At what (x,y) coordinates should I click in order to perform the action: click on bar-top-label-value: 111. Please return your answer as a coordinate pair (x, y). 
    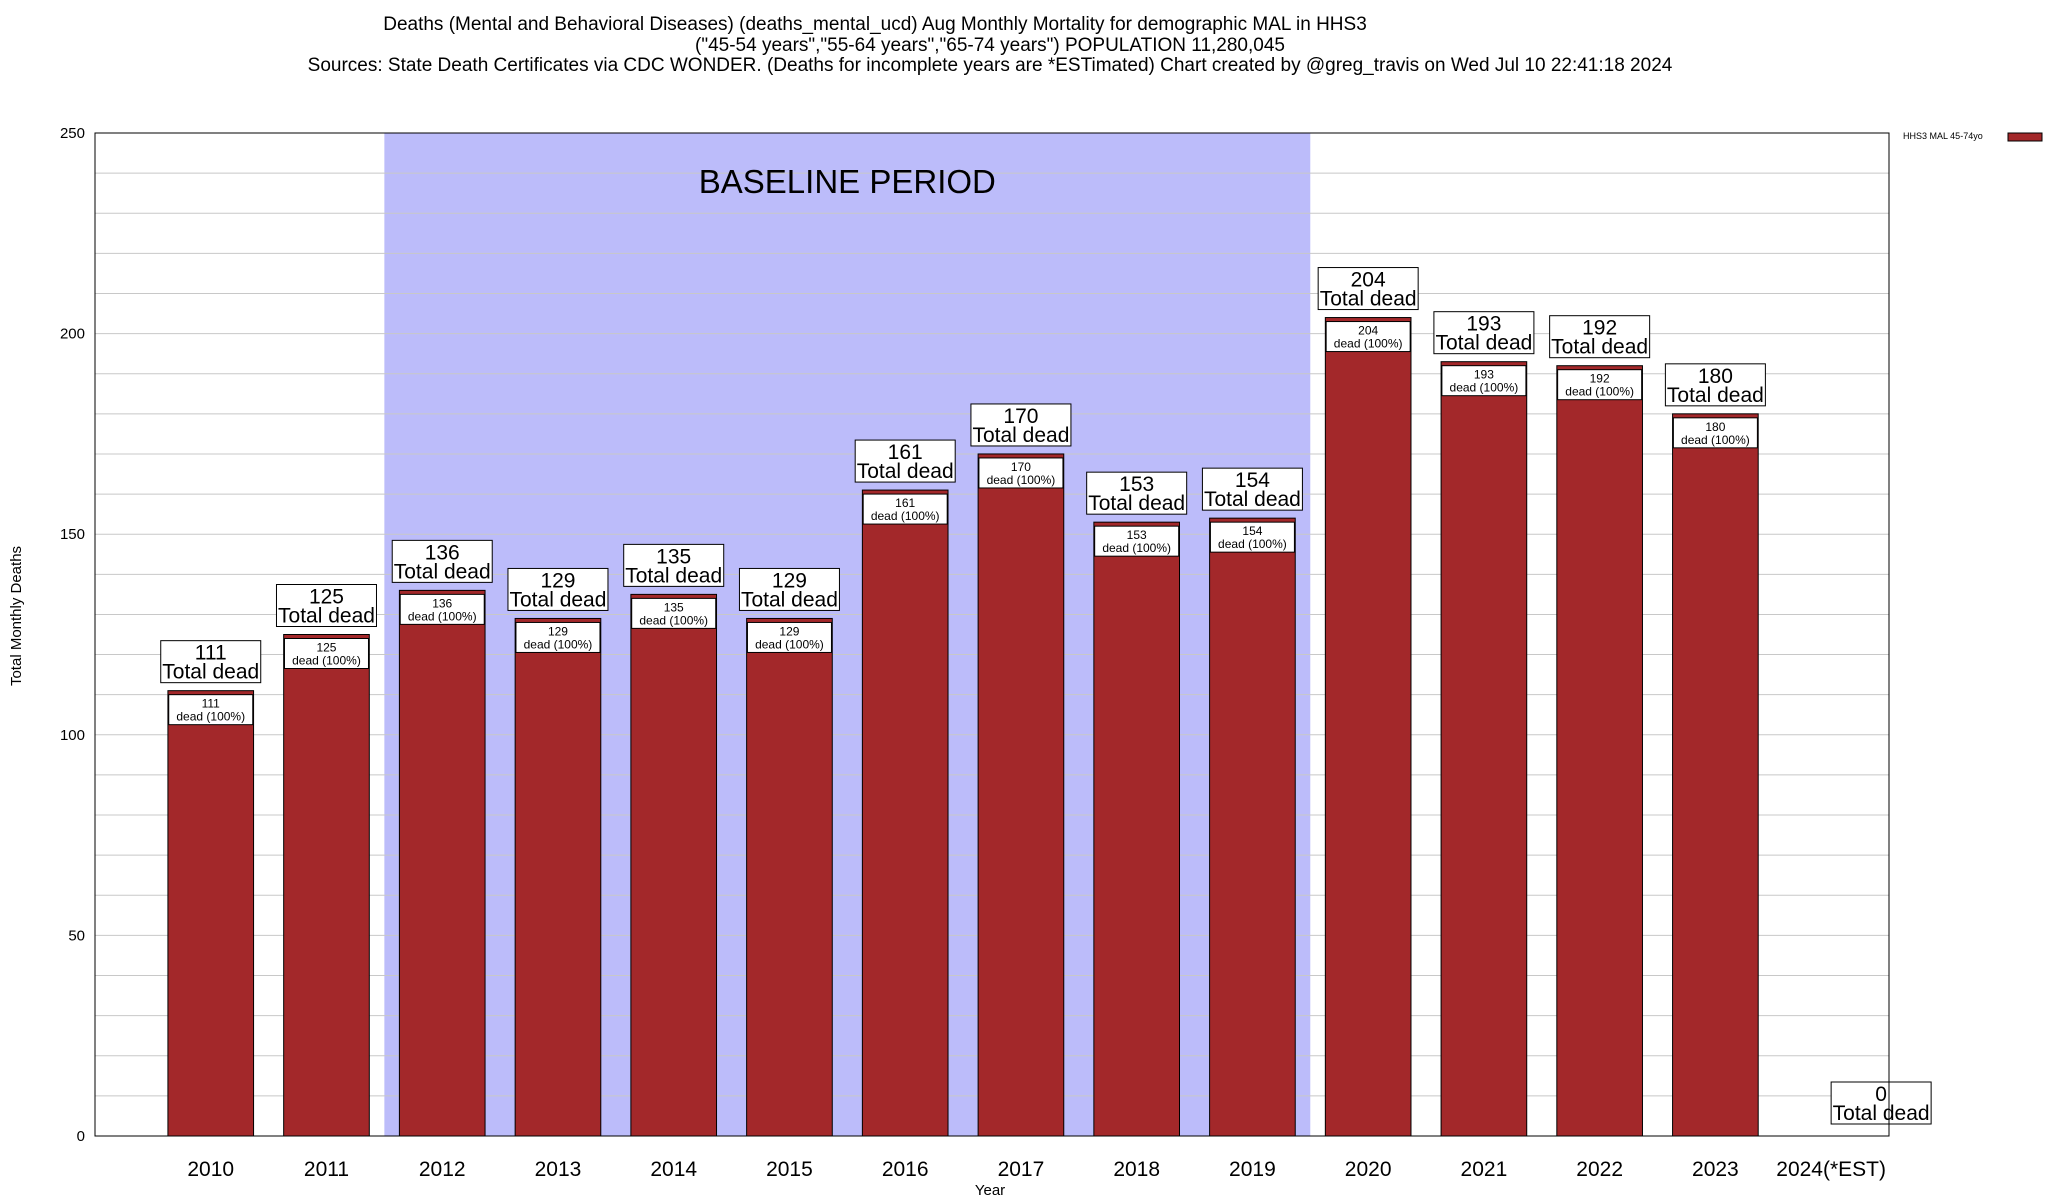
    Looking at the image, I should click on (211, 653).